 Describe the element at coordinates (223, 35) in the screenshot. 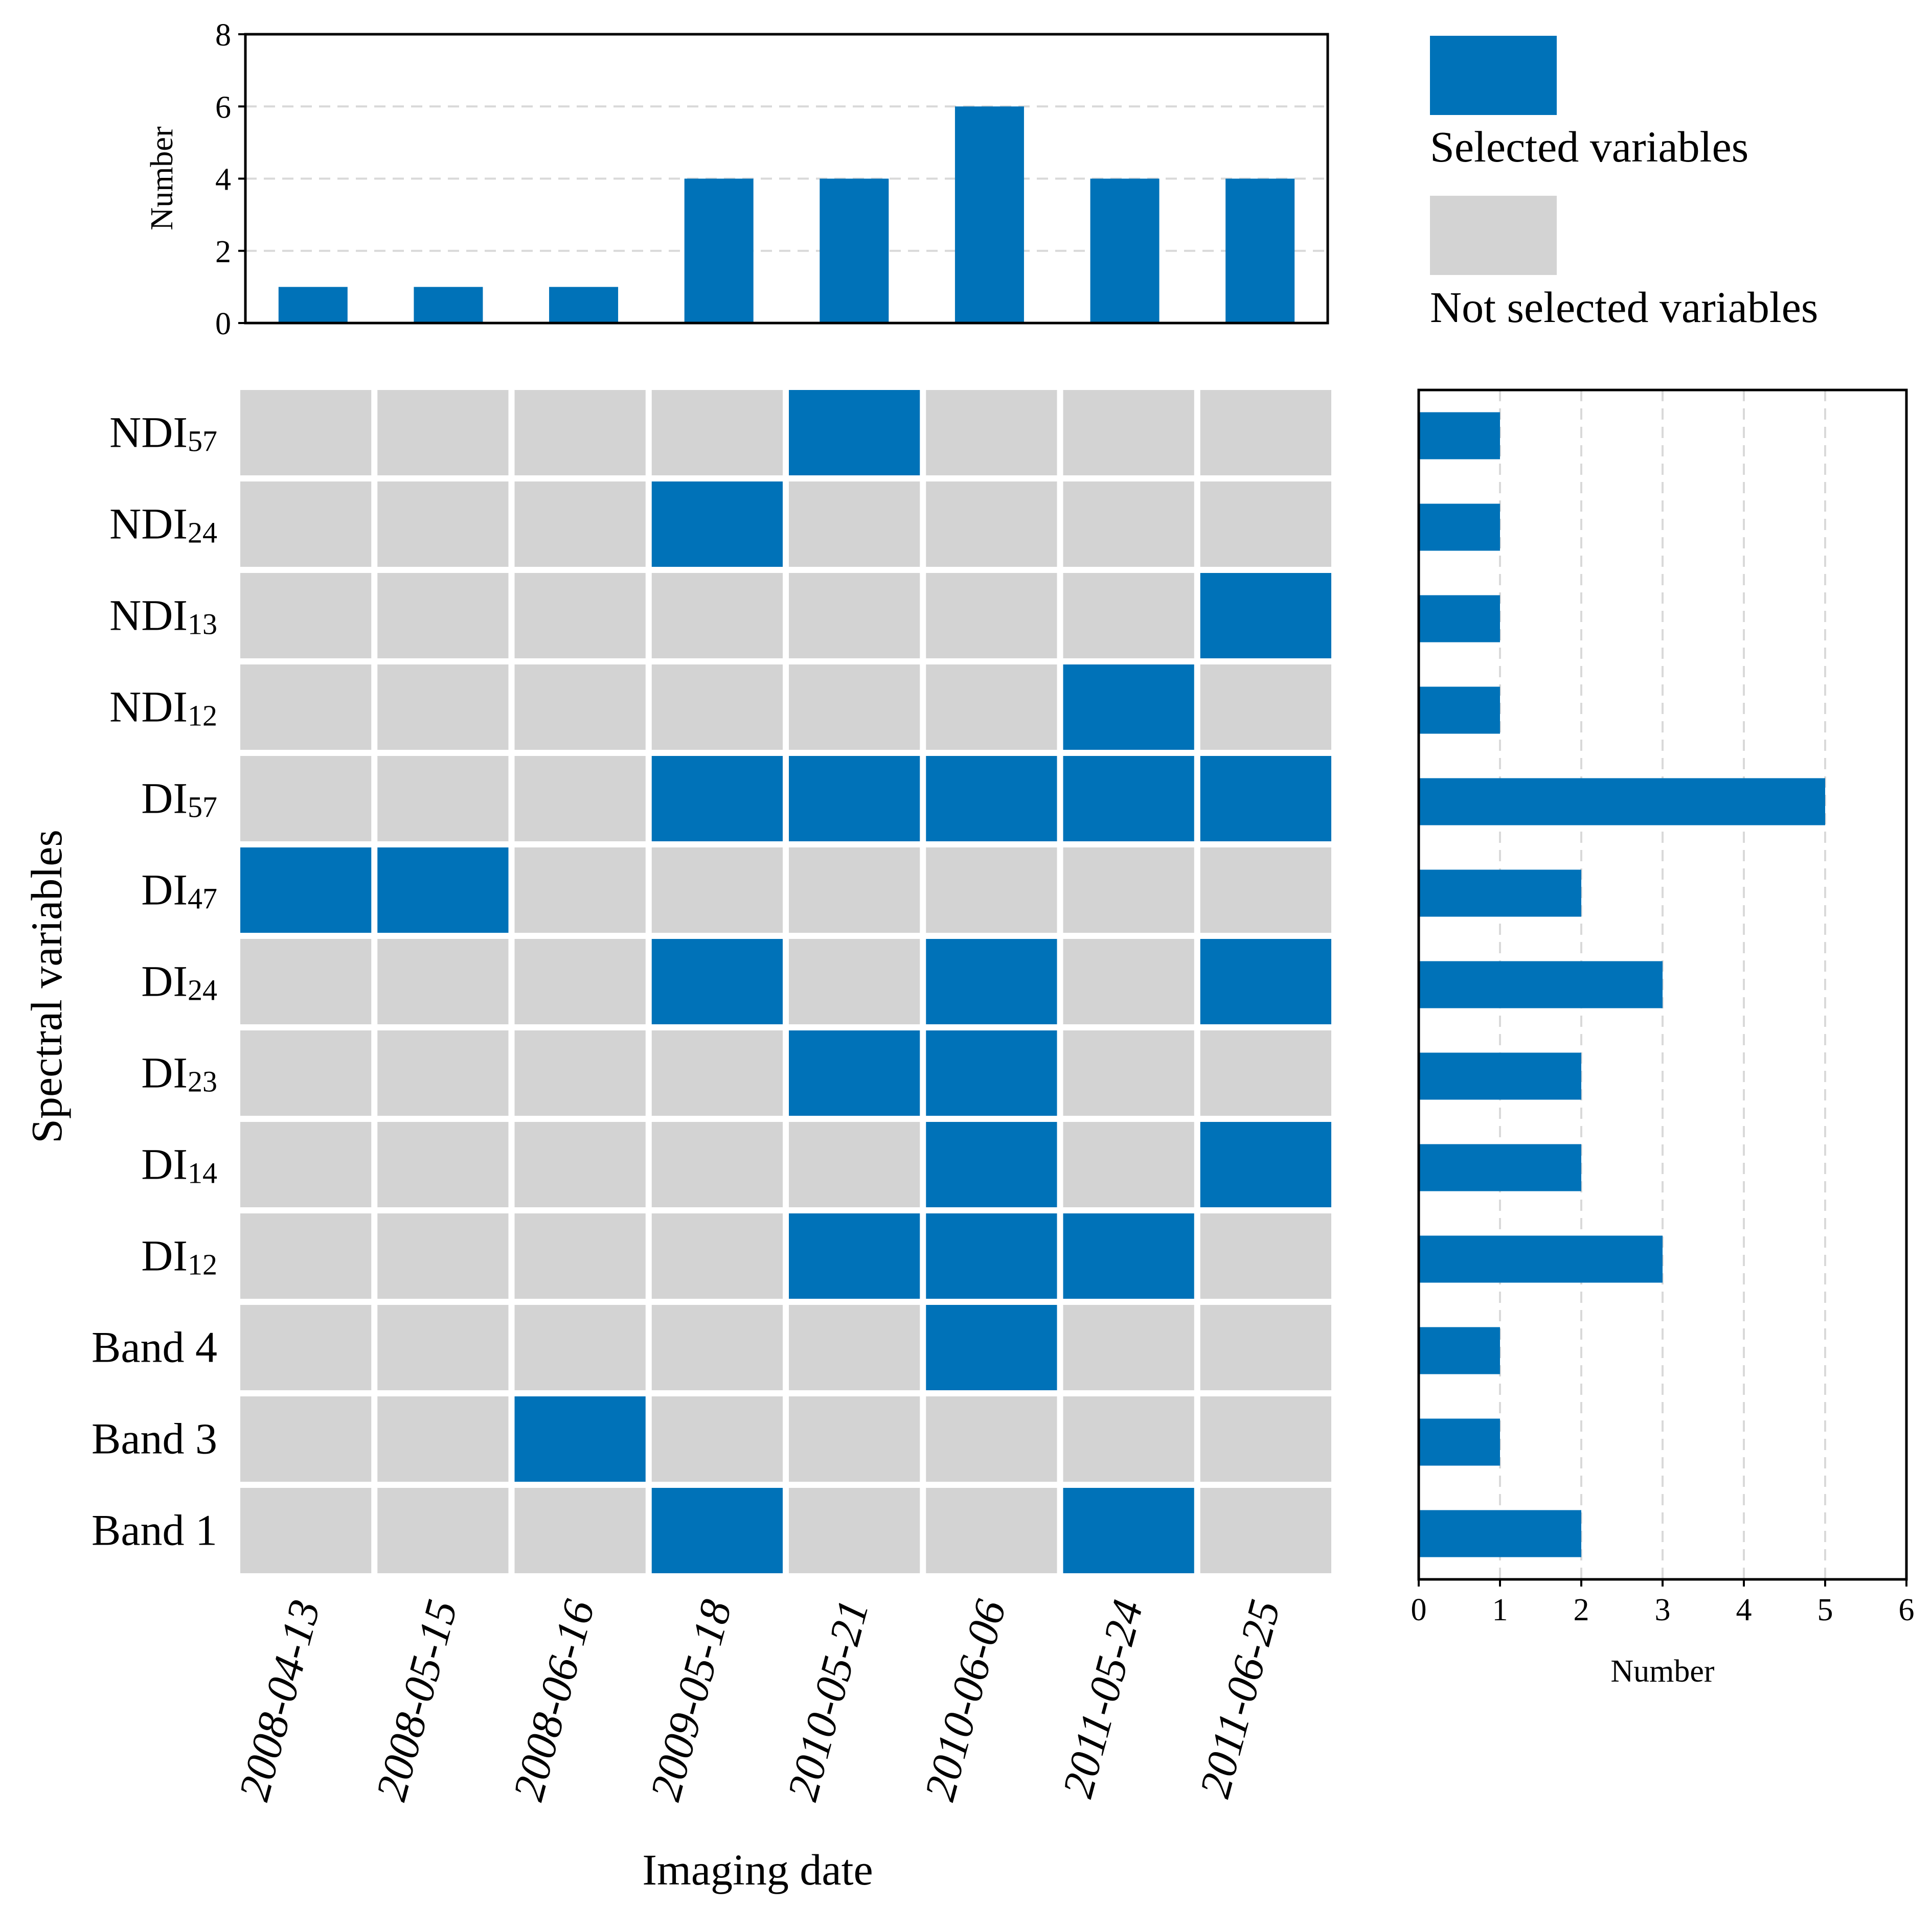

I see `top-y-tick-label-8: 8` at that location.